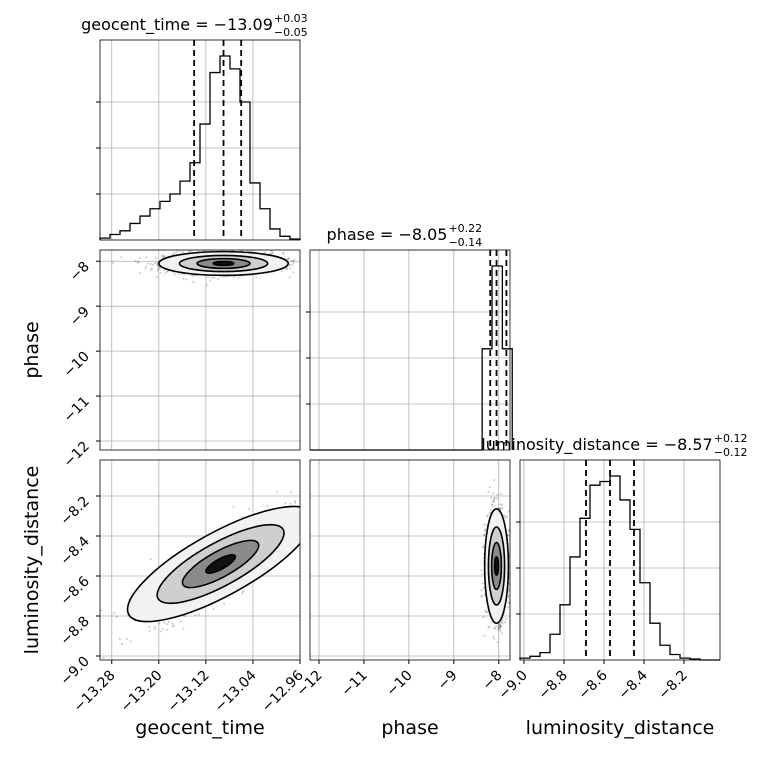 Image resolution: width=760 pixels, height=760 pixels. Describe the element at coordinates (291, 18) in the screenshot. I see `panel-title-sup: +0.03` at that location.